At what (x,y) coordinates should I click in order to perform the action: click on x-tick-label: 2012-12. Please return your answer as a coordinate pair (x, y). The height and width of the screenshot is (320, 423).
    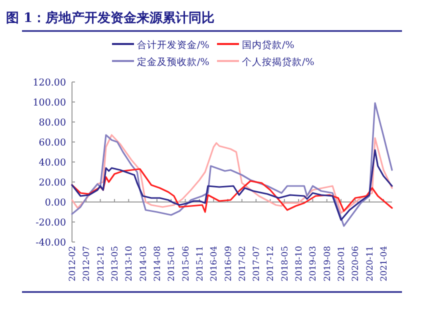
    Looking at the image, I should click on (101, 264).